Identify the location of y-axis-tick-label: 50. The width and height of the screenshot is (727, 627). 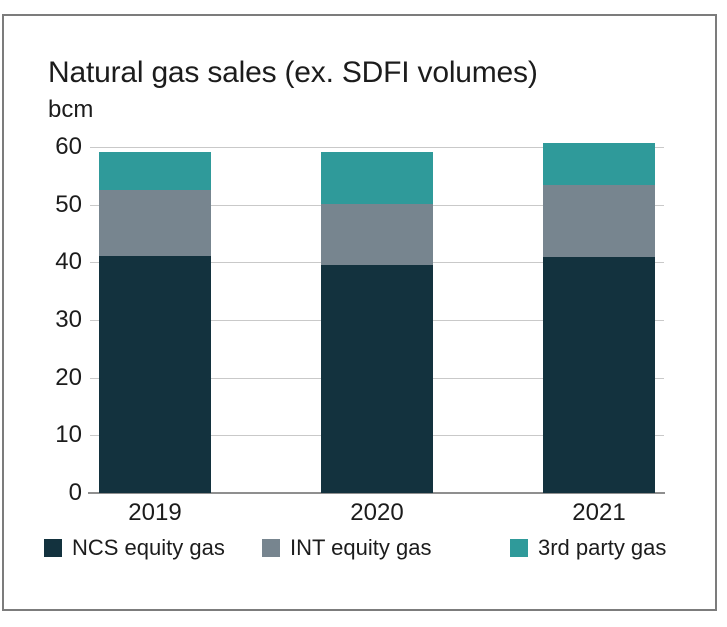
(68, 204).